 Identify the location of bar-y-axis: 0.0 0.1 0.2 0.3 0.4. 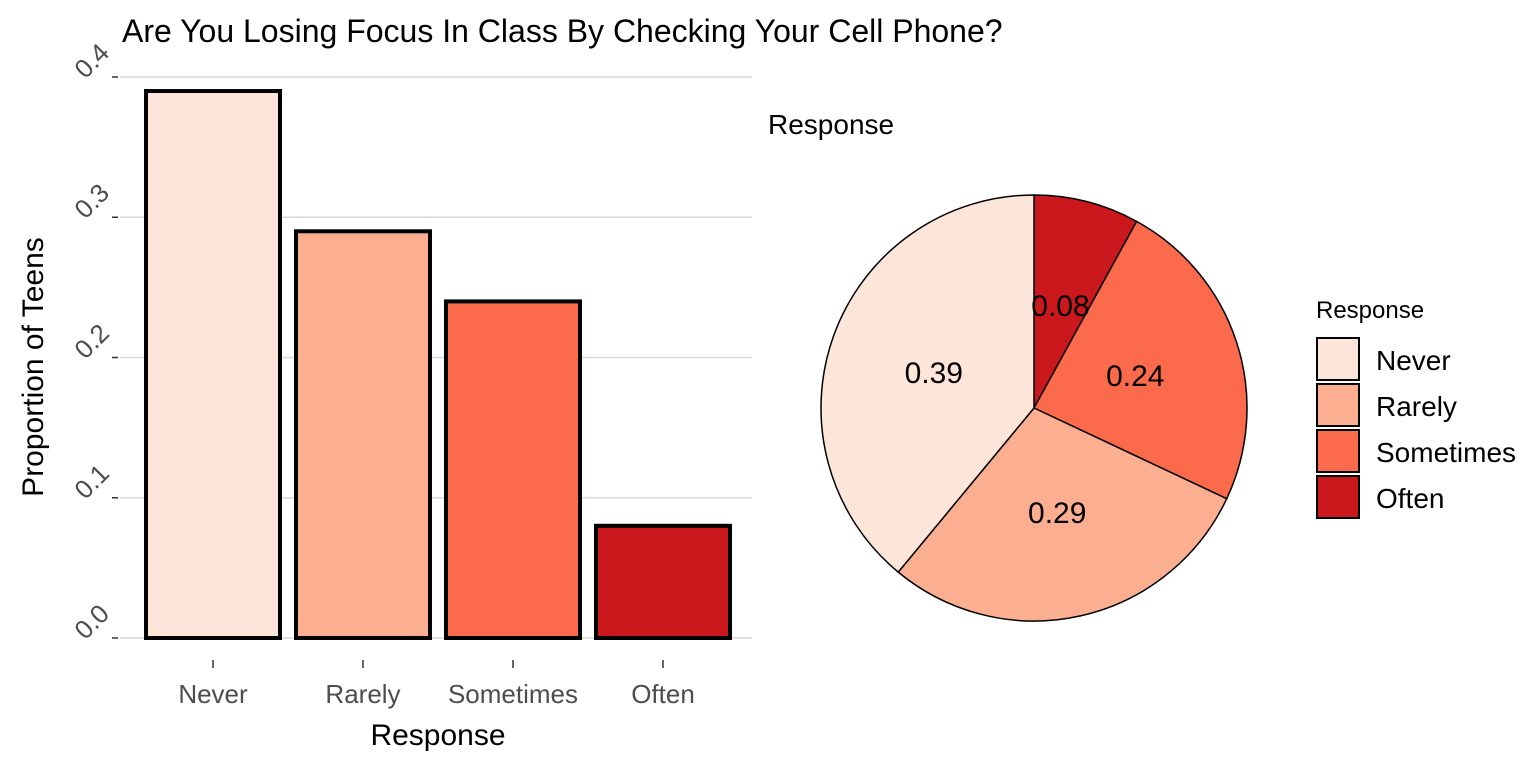
(93, 341).